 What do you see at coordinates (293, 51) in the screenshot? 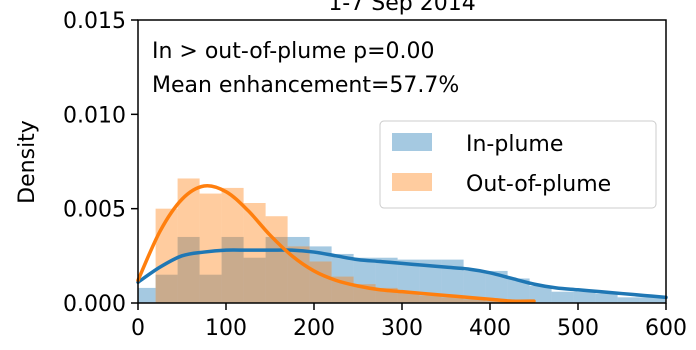
I see `annotation-line-1: In > out-of-plume p=0.00` at bounding box center [293, 51].